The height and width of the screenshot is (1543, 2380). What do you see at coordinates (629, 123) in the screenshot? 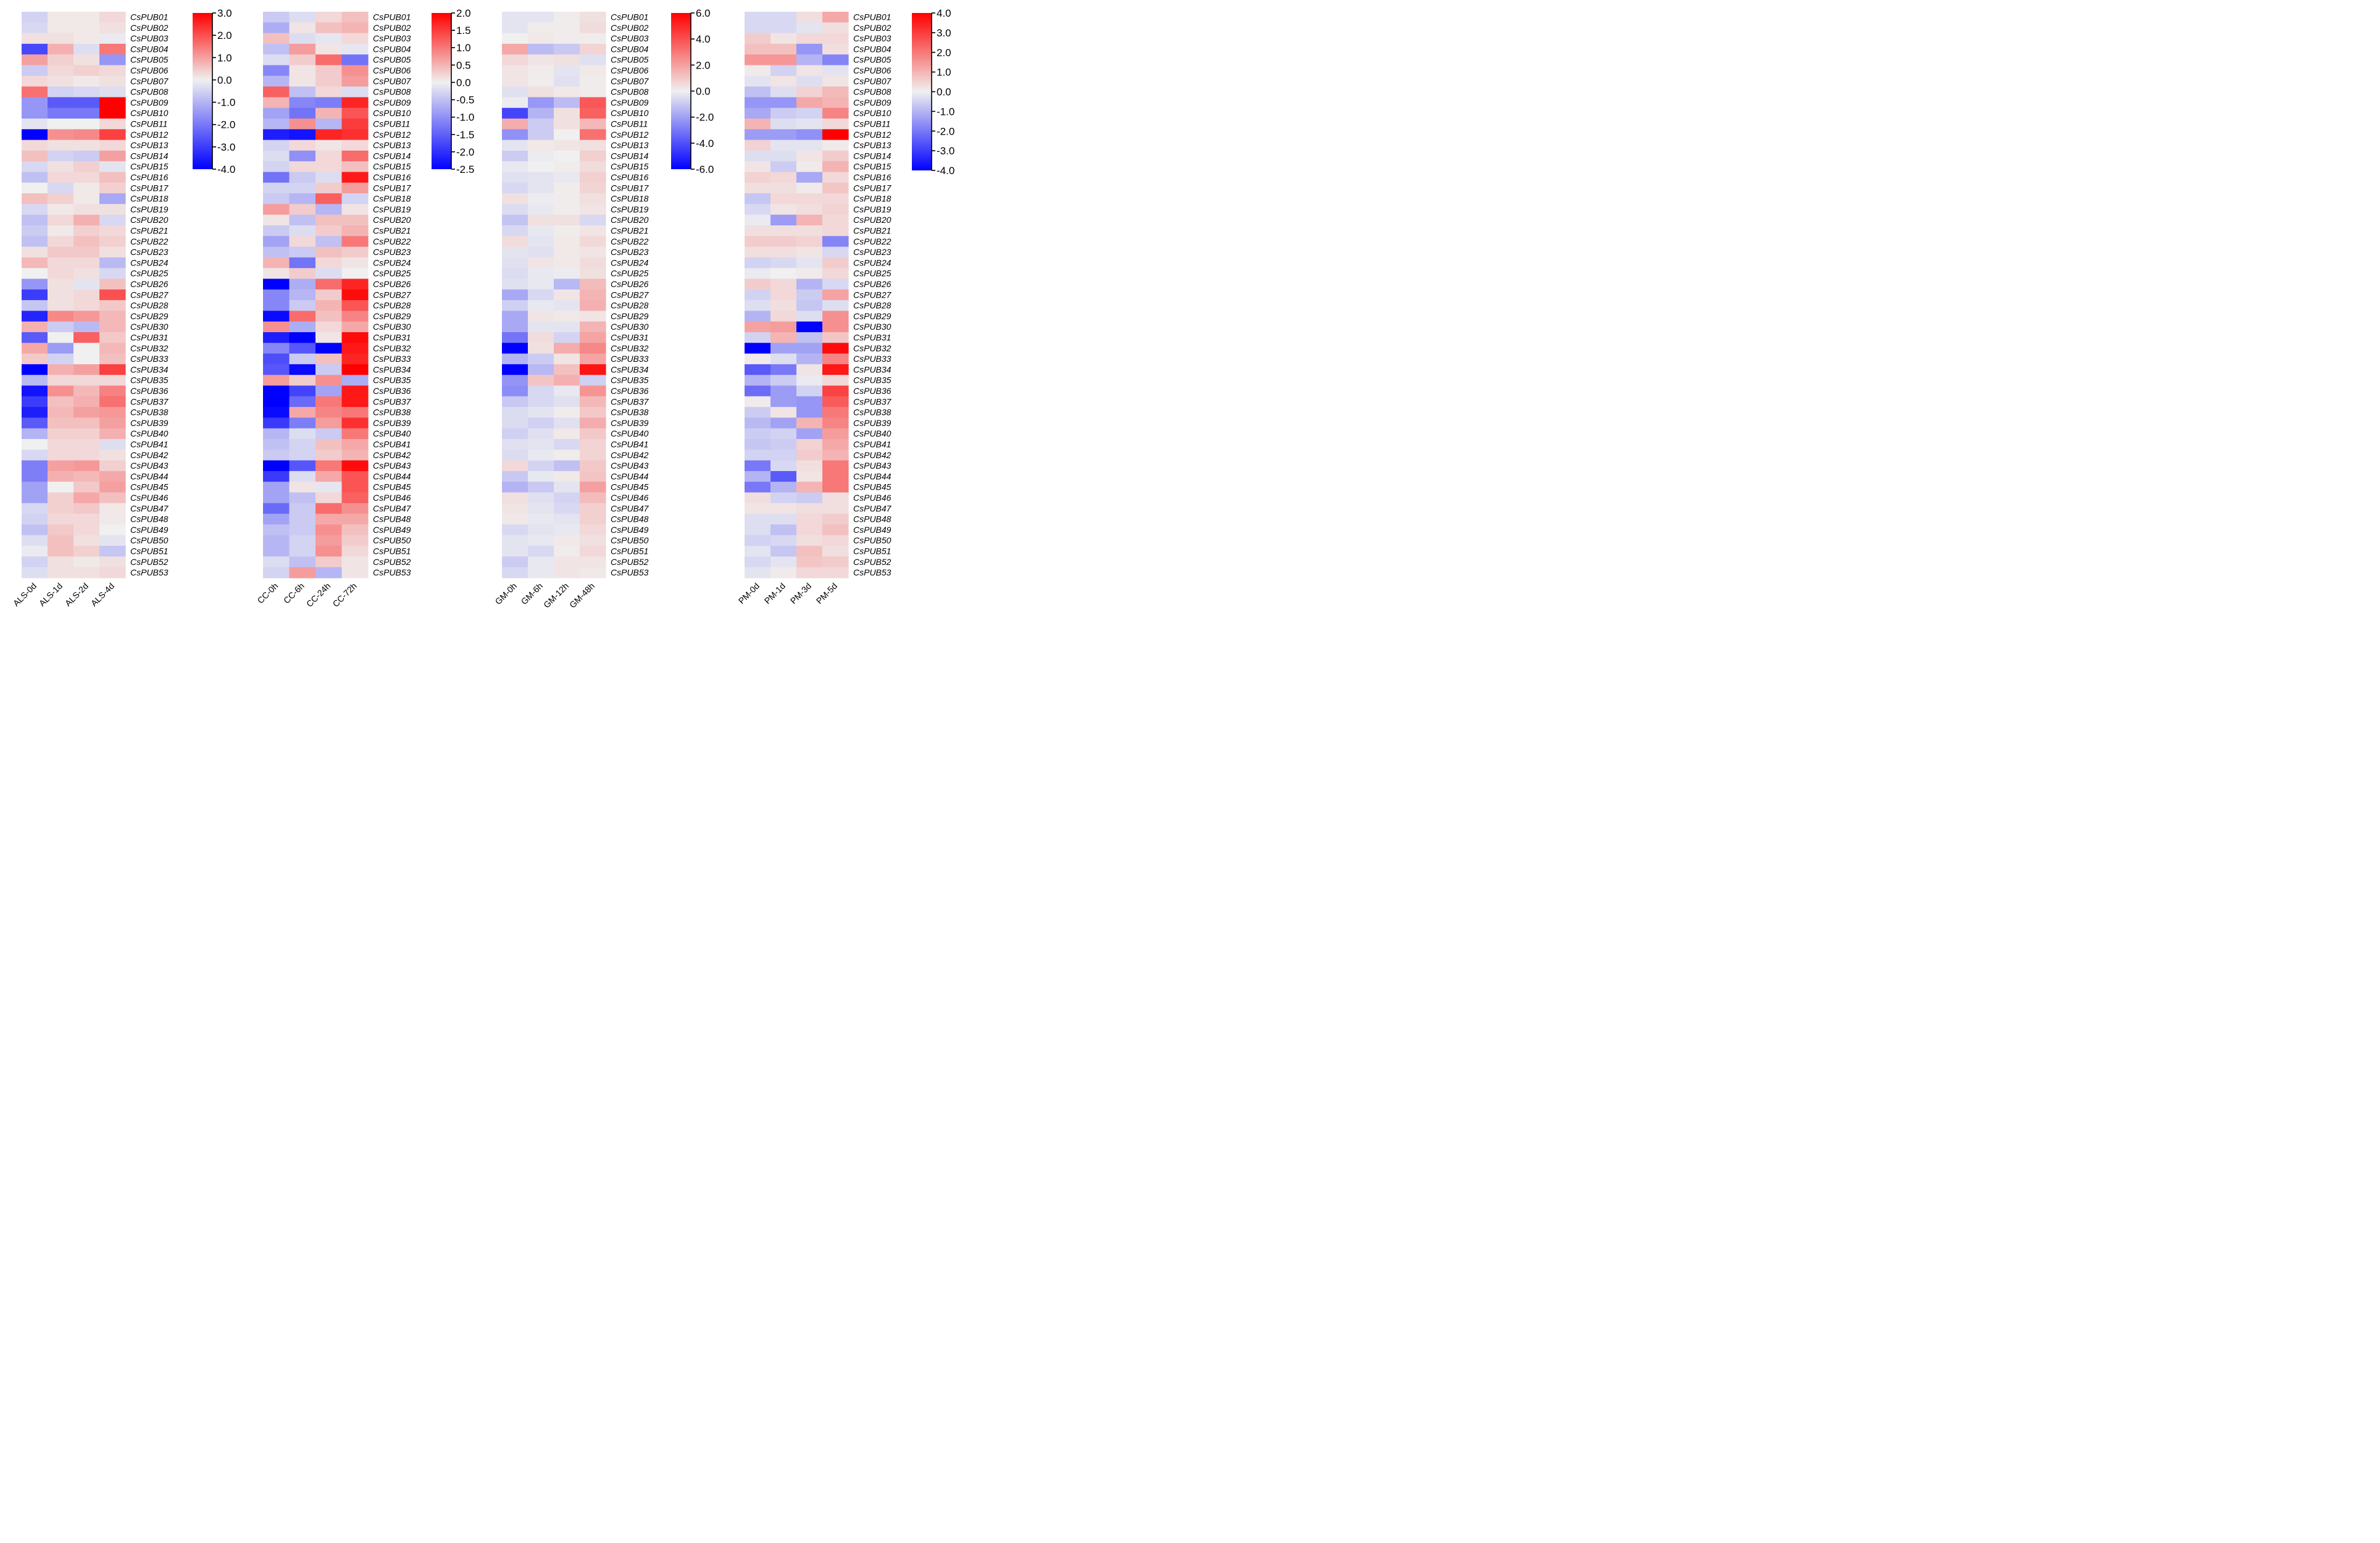
I see `gene-label: CsPUB11` at bounding box center [629, 123].